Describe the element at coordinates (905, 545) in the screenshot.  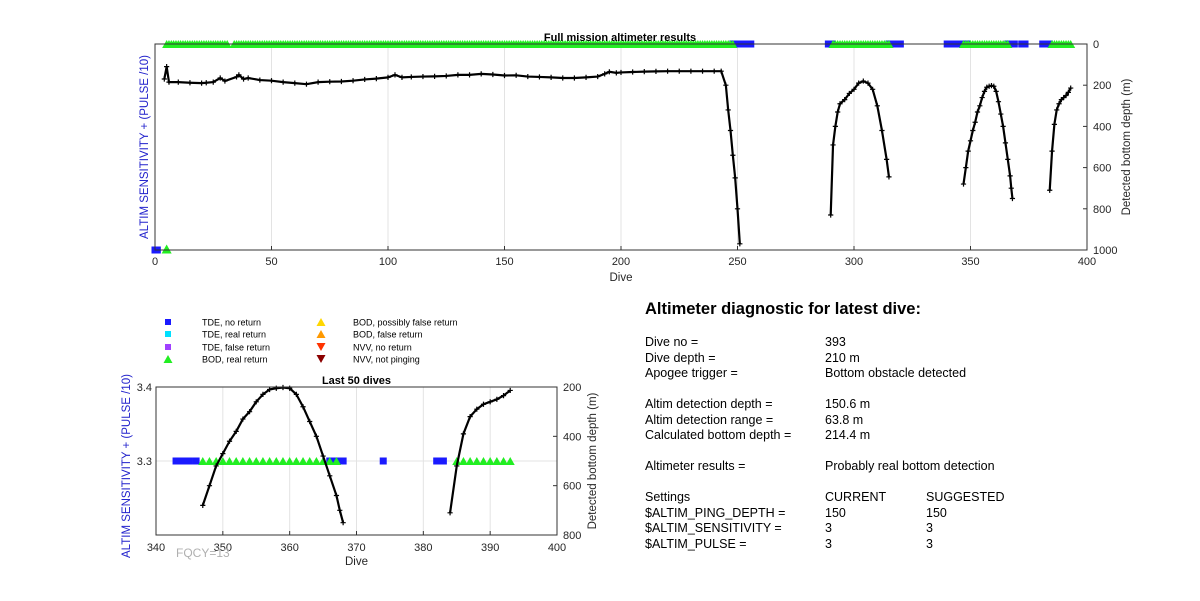
I see `pulse-row: $ALTIM_PULSE = 3 3` at that location.